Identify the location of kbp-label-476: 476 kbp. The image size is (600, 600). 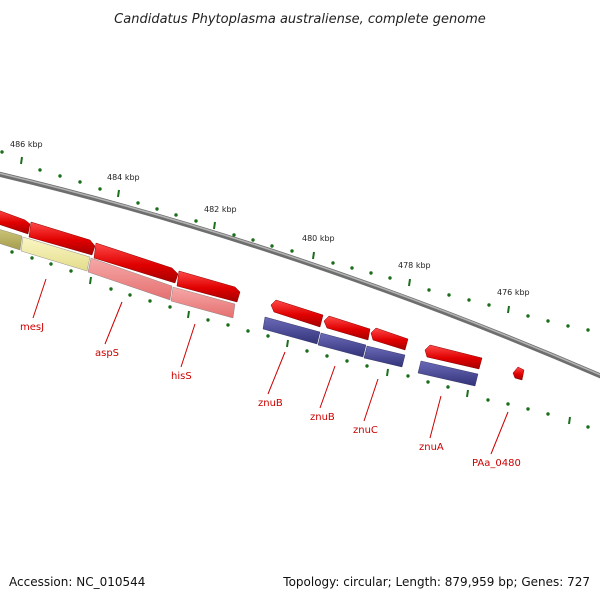
(513, 292).